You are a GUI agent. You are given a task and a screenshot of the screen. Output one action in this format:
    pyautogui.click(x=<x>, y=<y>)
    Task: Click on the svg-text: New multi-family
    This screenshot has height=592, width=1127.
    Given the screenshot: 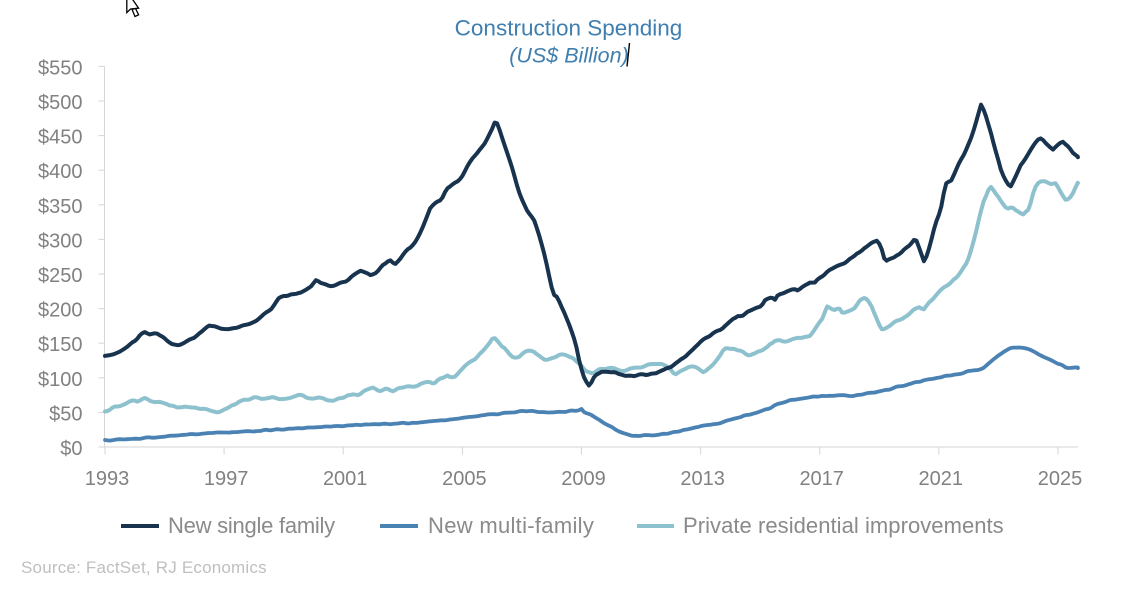 What is the action you would take?
    pyautogui.click(x=511, y=525)
    